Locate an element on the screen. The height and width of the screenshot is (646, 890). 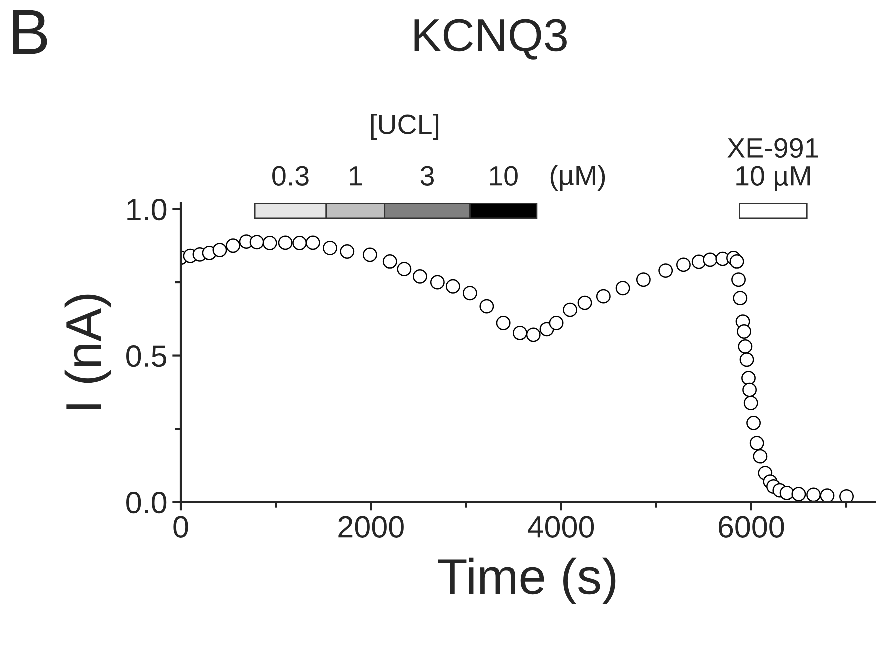
x-axis-title: Time (s) is located at coordinates (527, 581).